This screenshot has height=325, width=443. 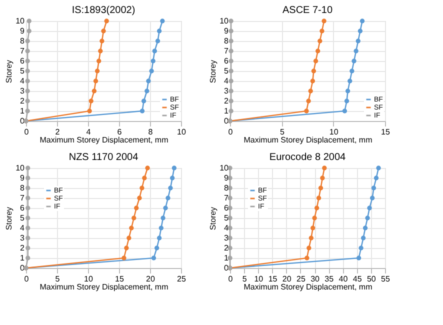 What do you see at coordinates (23, 188) in the screenshot?
I see `y-tick-label: 8` at bounding box center [23, 188].